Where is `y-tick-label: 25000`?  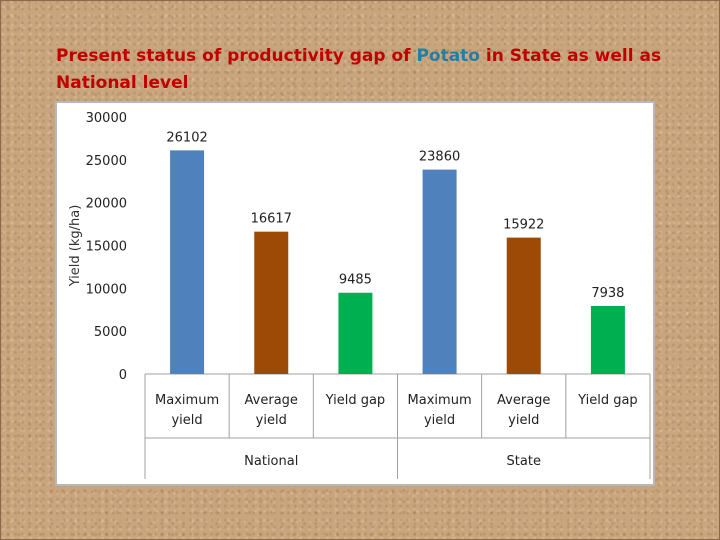 y-tick-label: 25000 is located at coordinates (106, 161).